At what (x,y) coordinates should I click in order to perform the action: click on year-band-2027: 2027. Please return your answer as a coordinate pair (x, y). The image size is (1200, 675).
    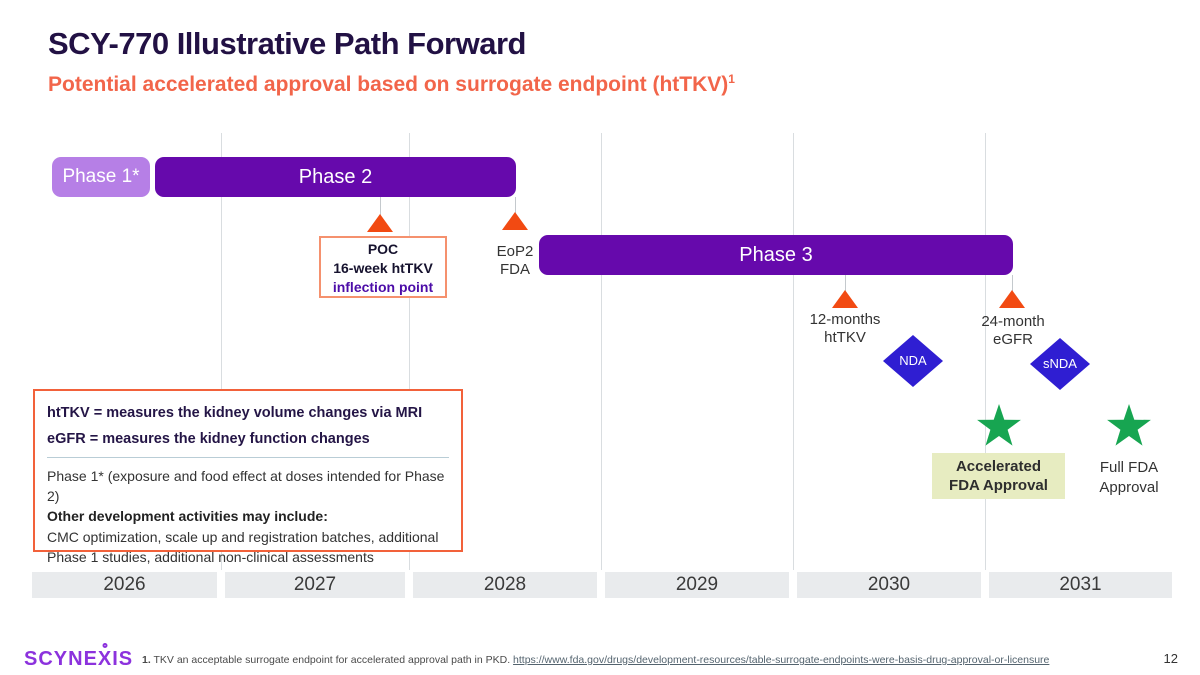
    Looking at the image, I should click on (315, 585).